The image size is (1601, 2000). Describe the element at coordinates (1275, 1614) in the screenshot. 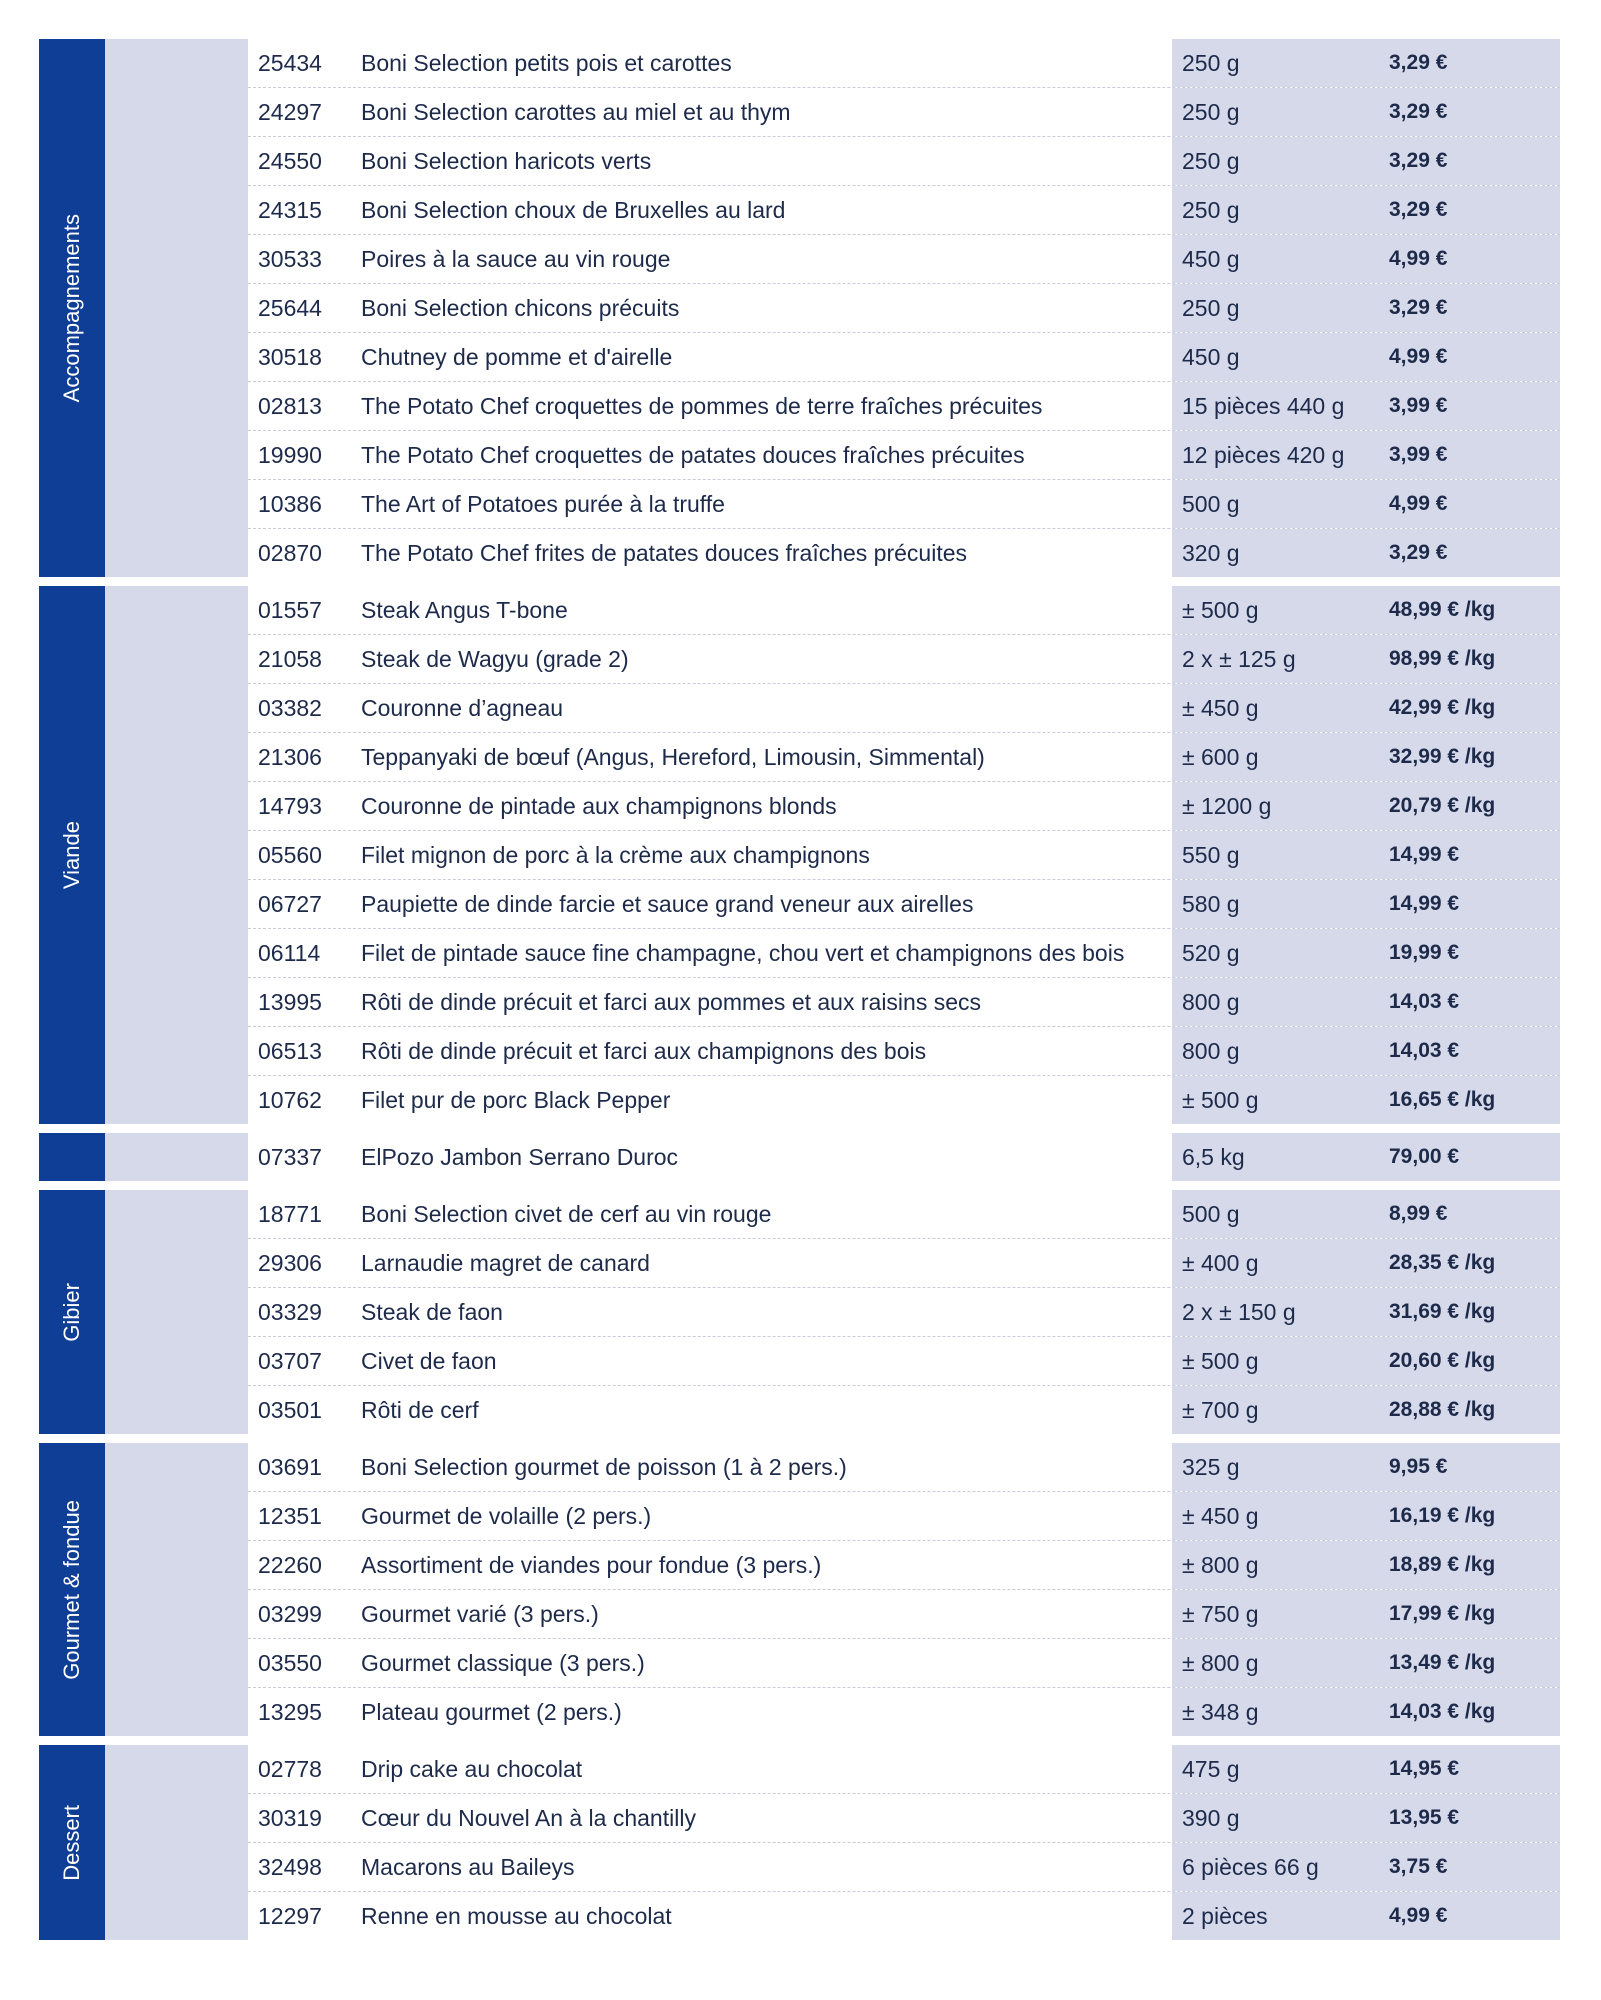

I see `product-weight: ± 750 g` at that location.